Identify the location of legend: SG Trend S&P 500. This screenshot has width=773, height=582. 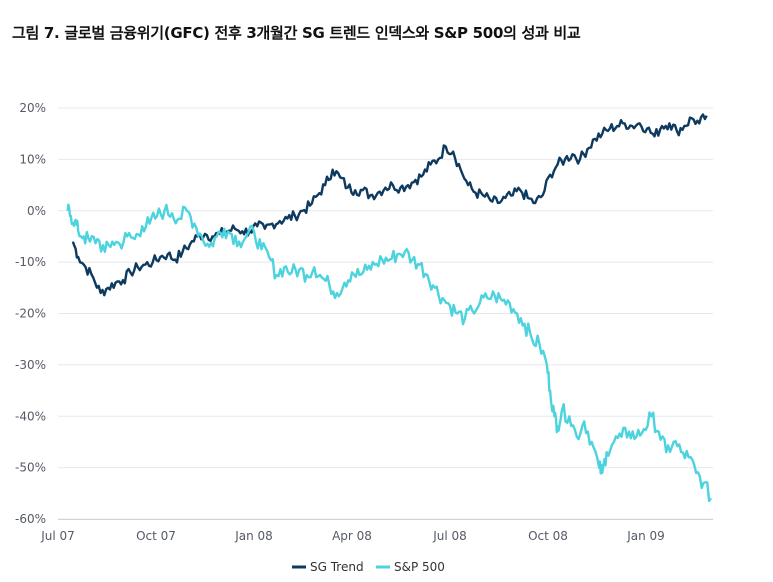
(368, 567).